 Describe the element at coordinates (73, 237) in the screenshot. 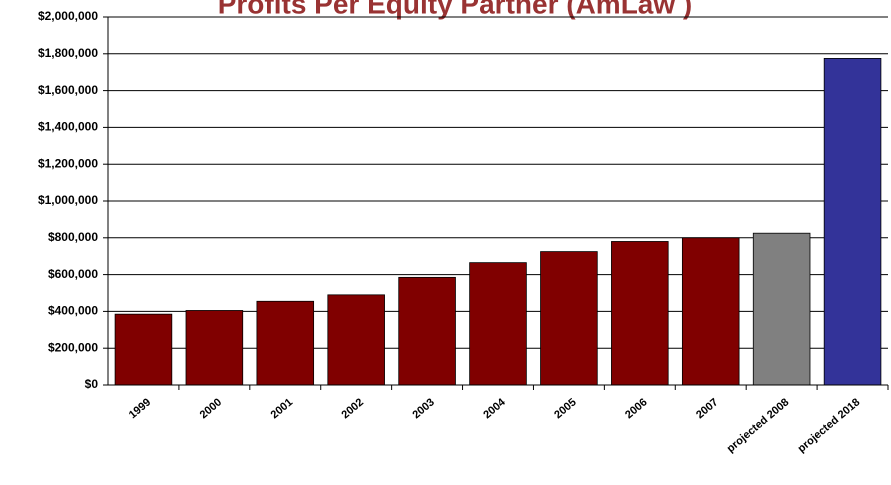

I see `y-tick-label: $800,000` at that location.